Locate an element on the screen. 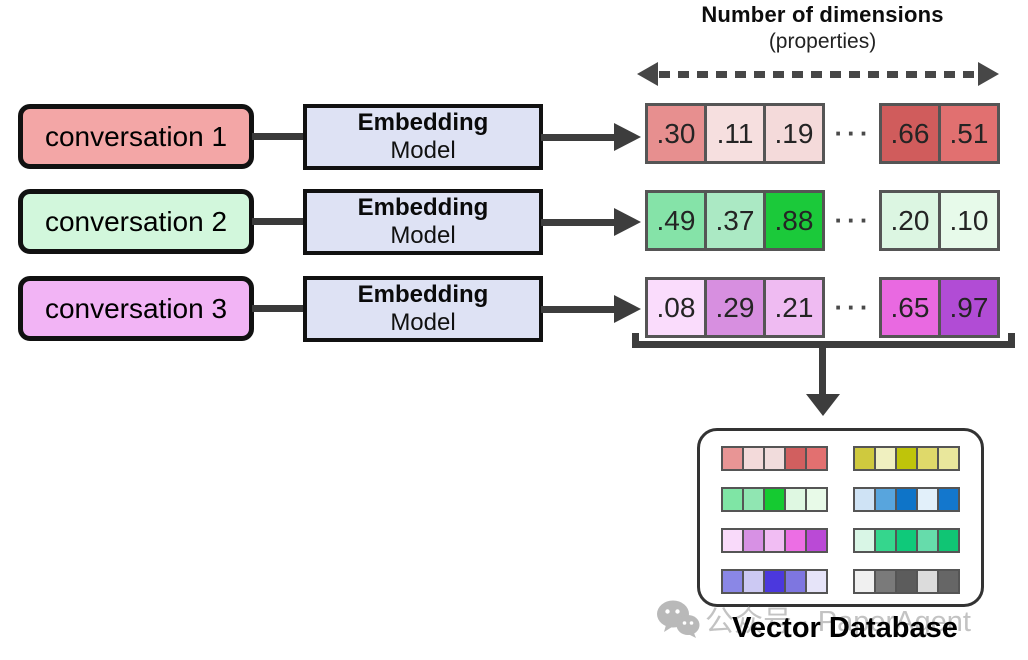 Image resolution: width=1028 pixels, height=660 pixels. dashed-line is located at coordinates (818, 74).